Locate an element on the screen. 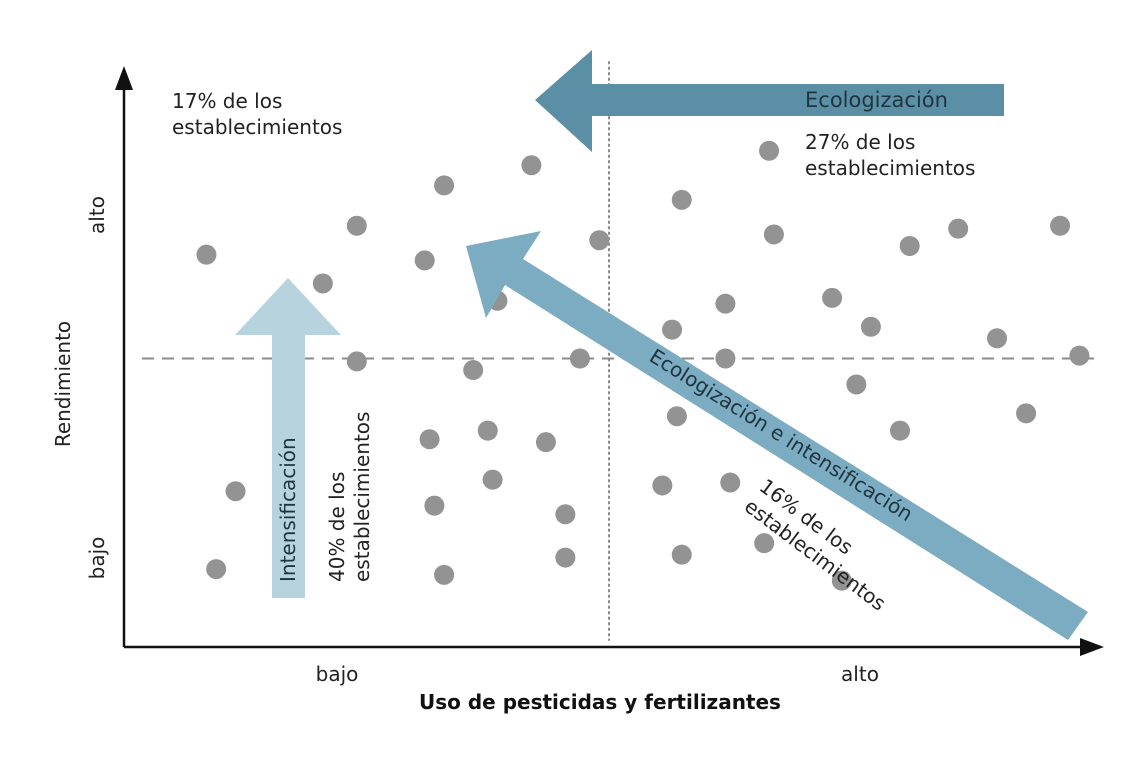 This screenshot has height=773, width=1137. y-axis-title: Rendimiento is located at coordinates (63, 384).